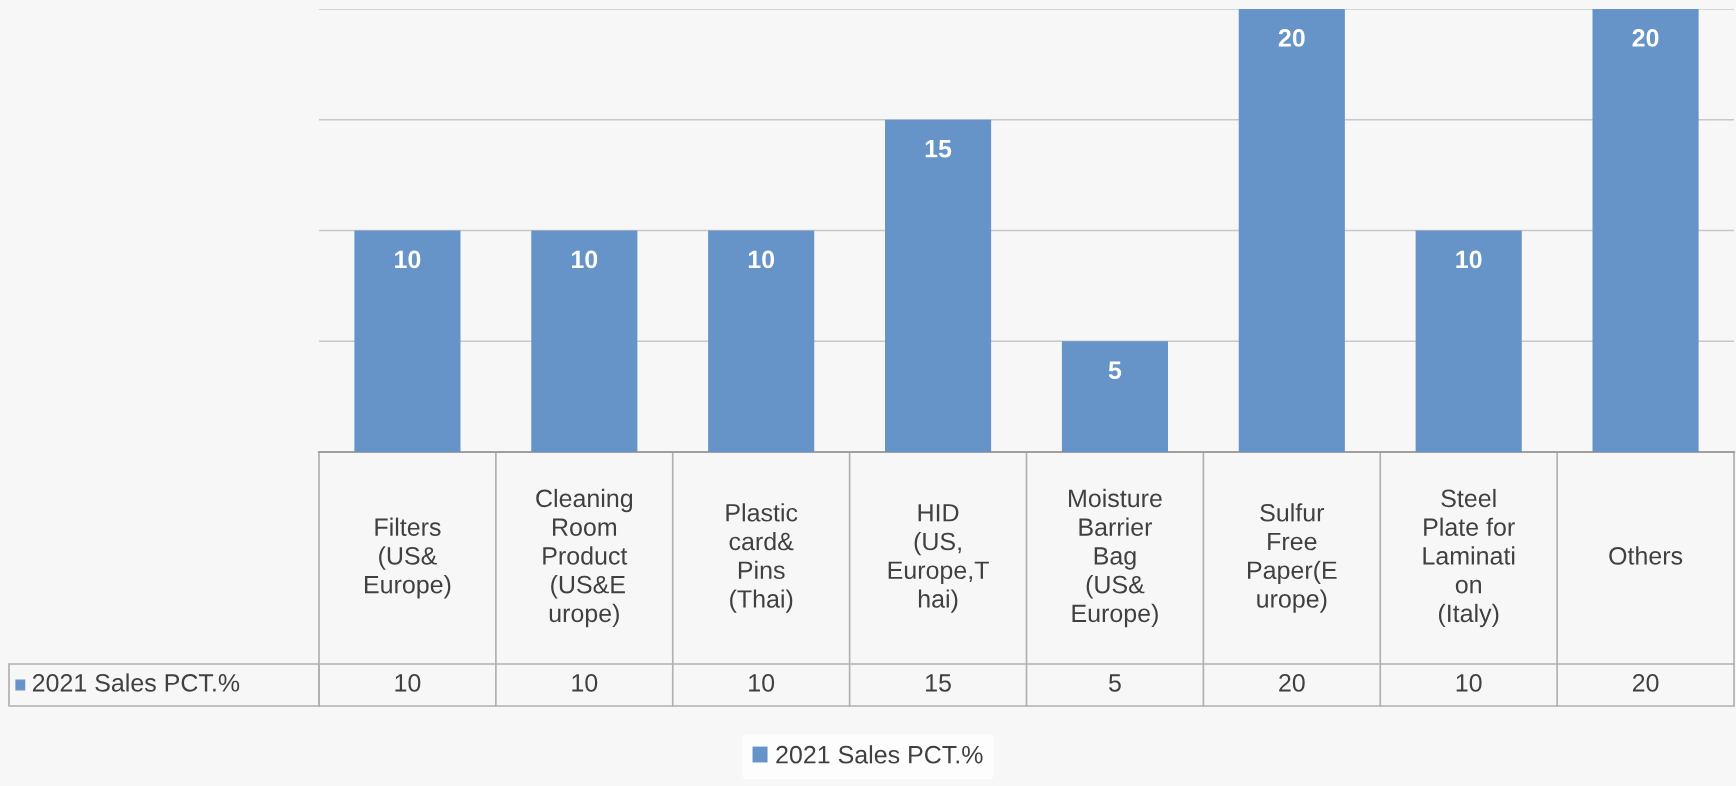 The width and height of the screenshot is (1736, 786). Describe the element at coordinates (1646, 555) in the screenshot. I see `x-tick-label: Others` at that location.